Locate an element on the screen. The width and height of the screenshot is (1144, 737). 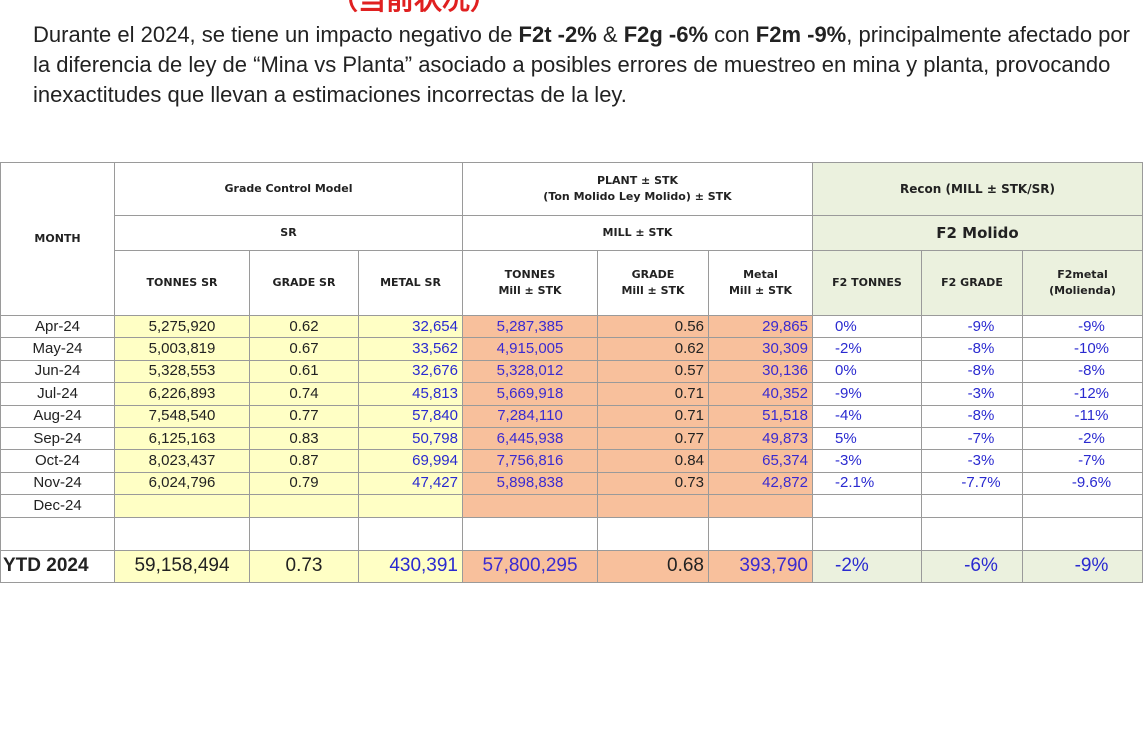
cell: -10% is located at coordinates (1082, 349).